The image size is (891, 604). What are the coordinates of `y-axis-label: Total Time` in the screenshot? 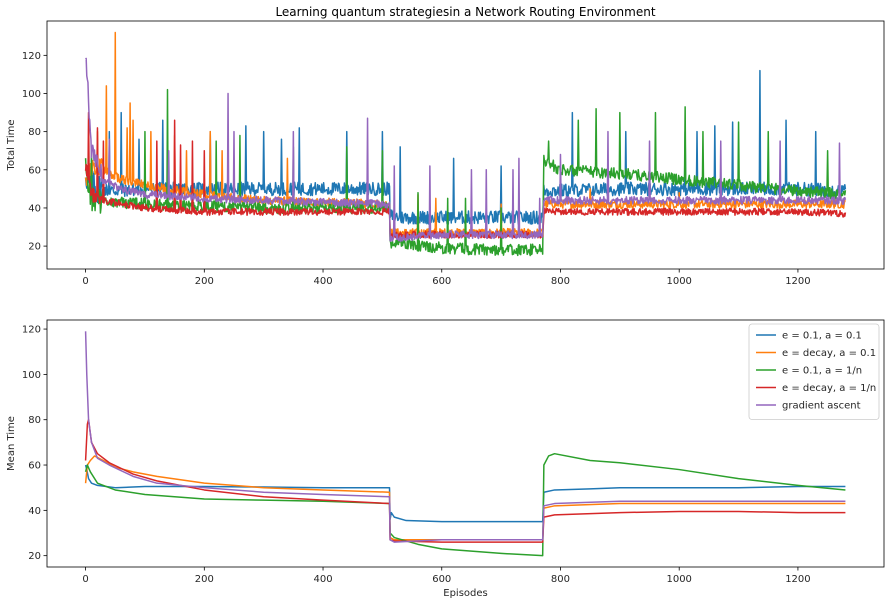 It's located at (11, 145).